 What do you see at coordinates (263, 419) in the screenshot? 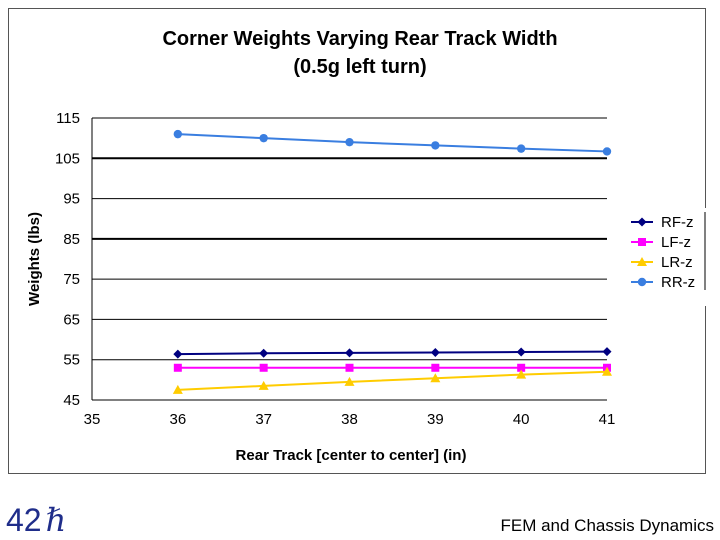
I see `x-tick-label-37: 37` at bounding box center [263, 419].